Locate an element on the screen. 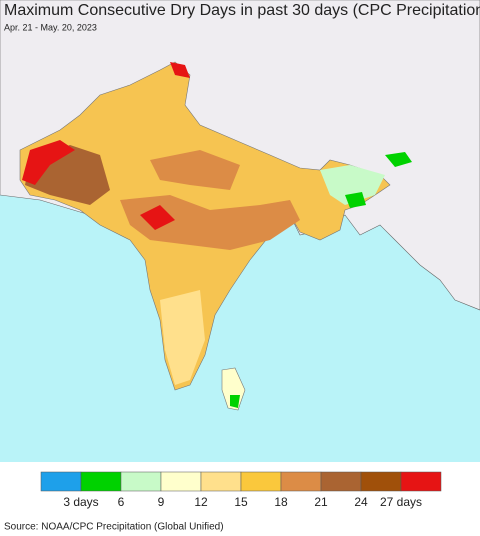 This screenshot has width=480, height=536. colorbar-label: 27 days is located at coordinates (401, 502).